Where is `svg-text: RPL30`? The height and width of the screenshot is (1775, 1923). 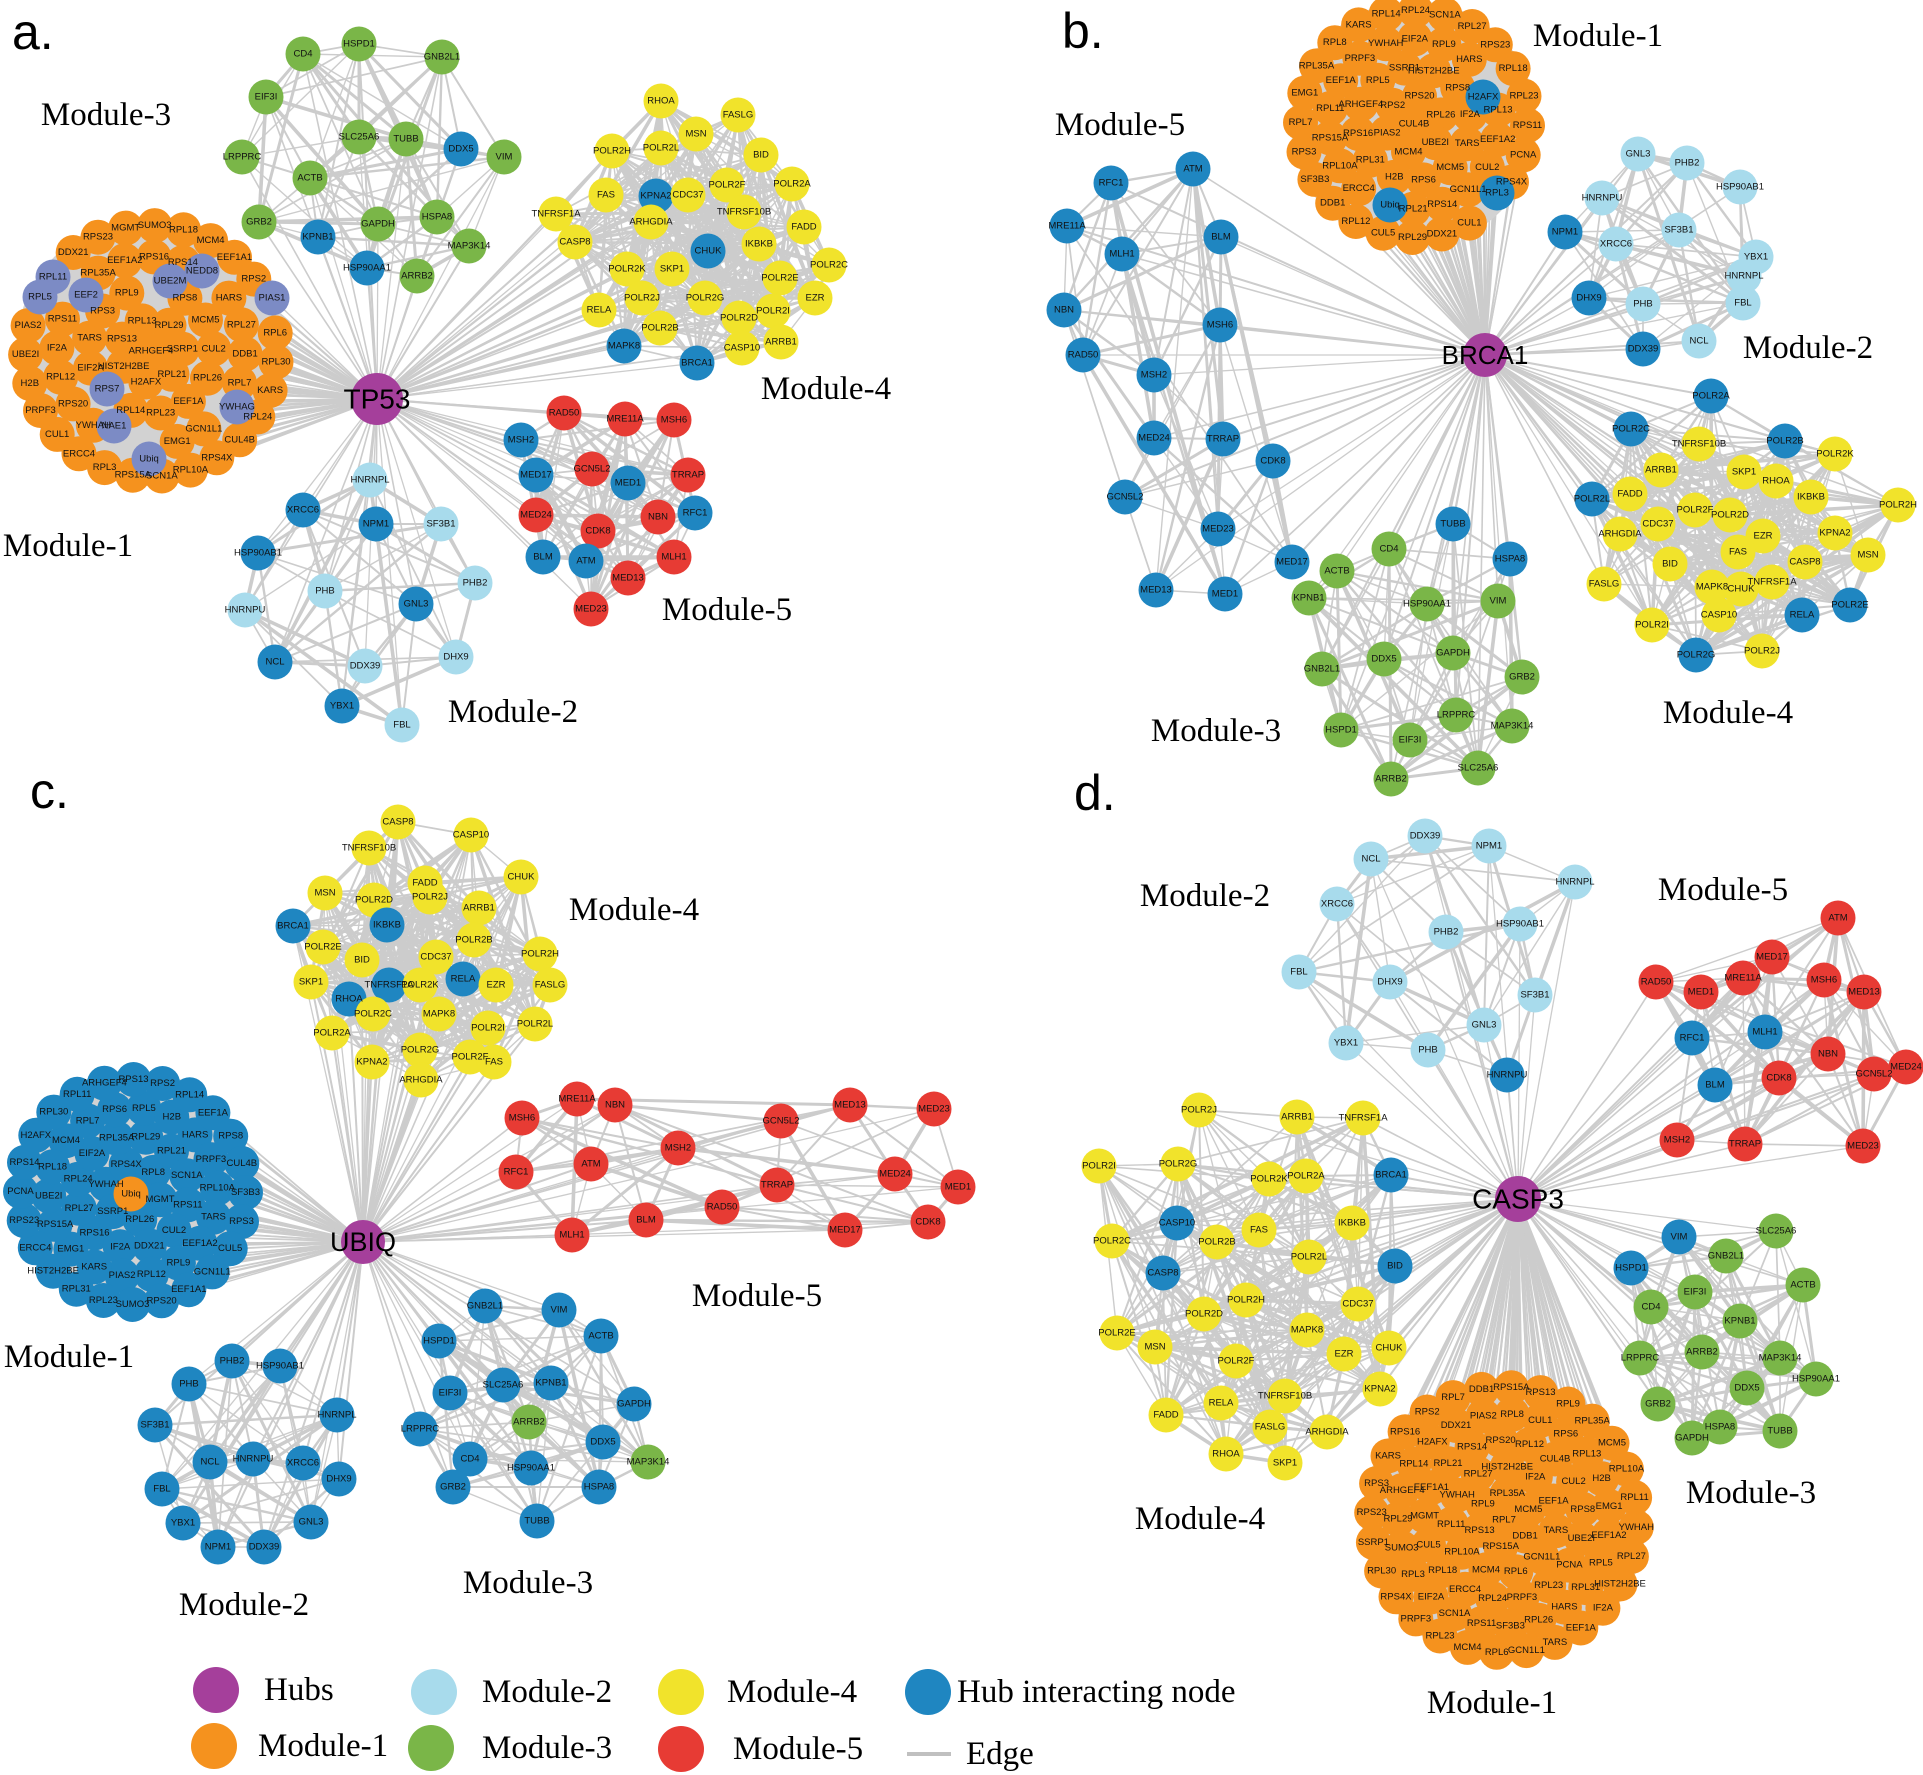
svg-text: RPL30 is located at coordinates (53, 1112).